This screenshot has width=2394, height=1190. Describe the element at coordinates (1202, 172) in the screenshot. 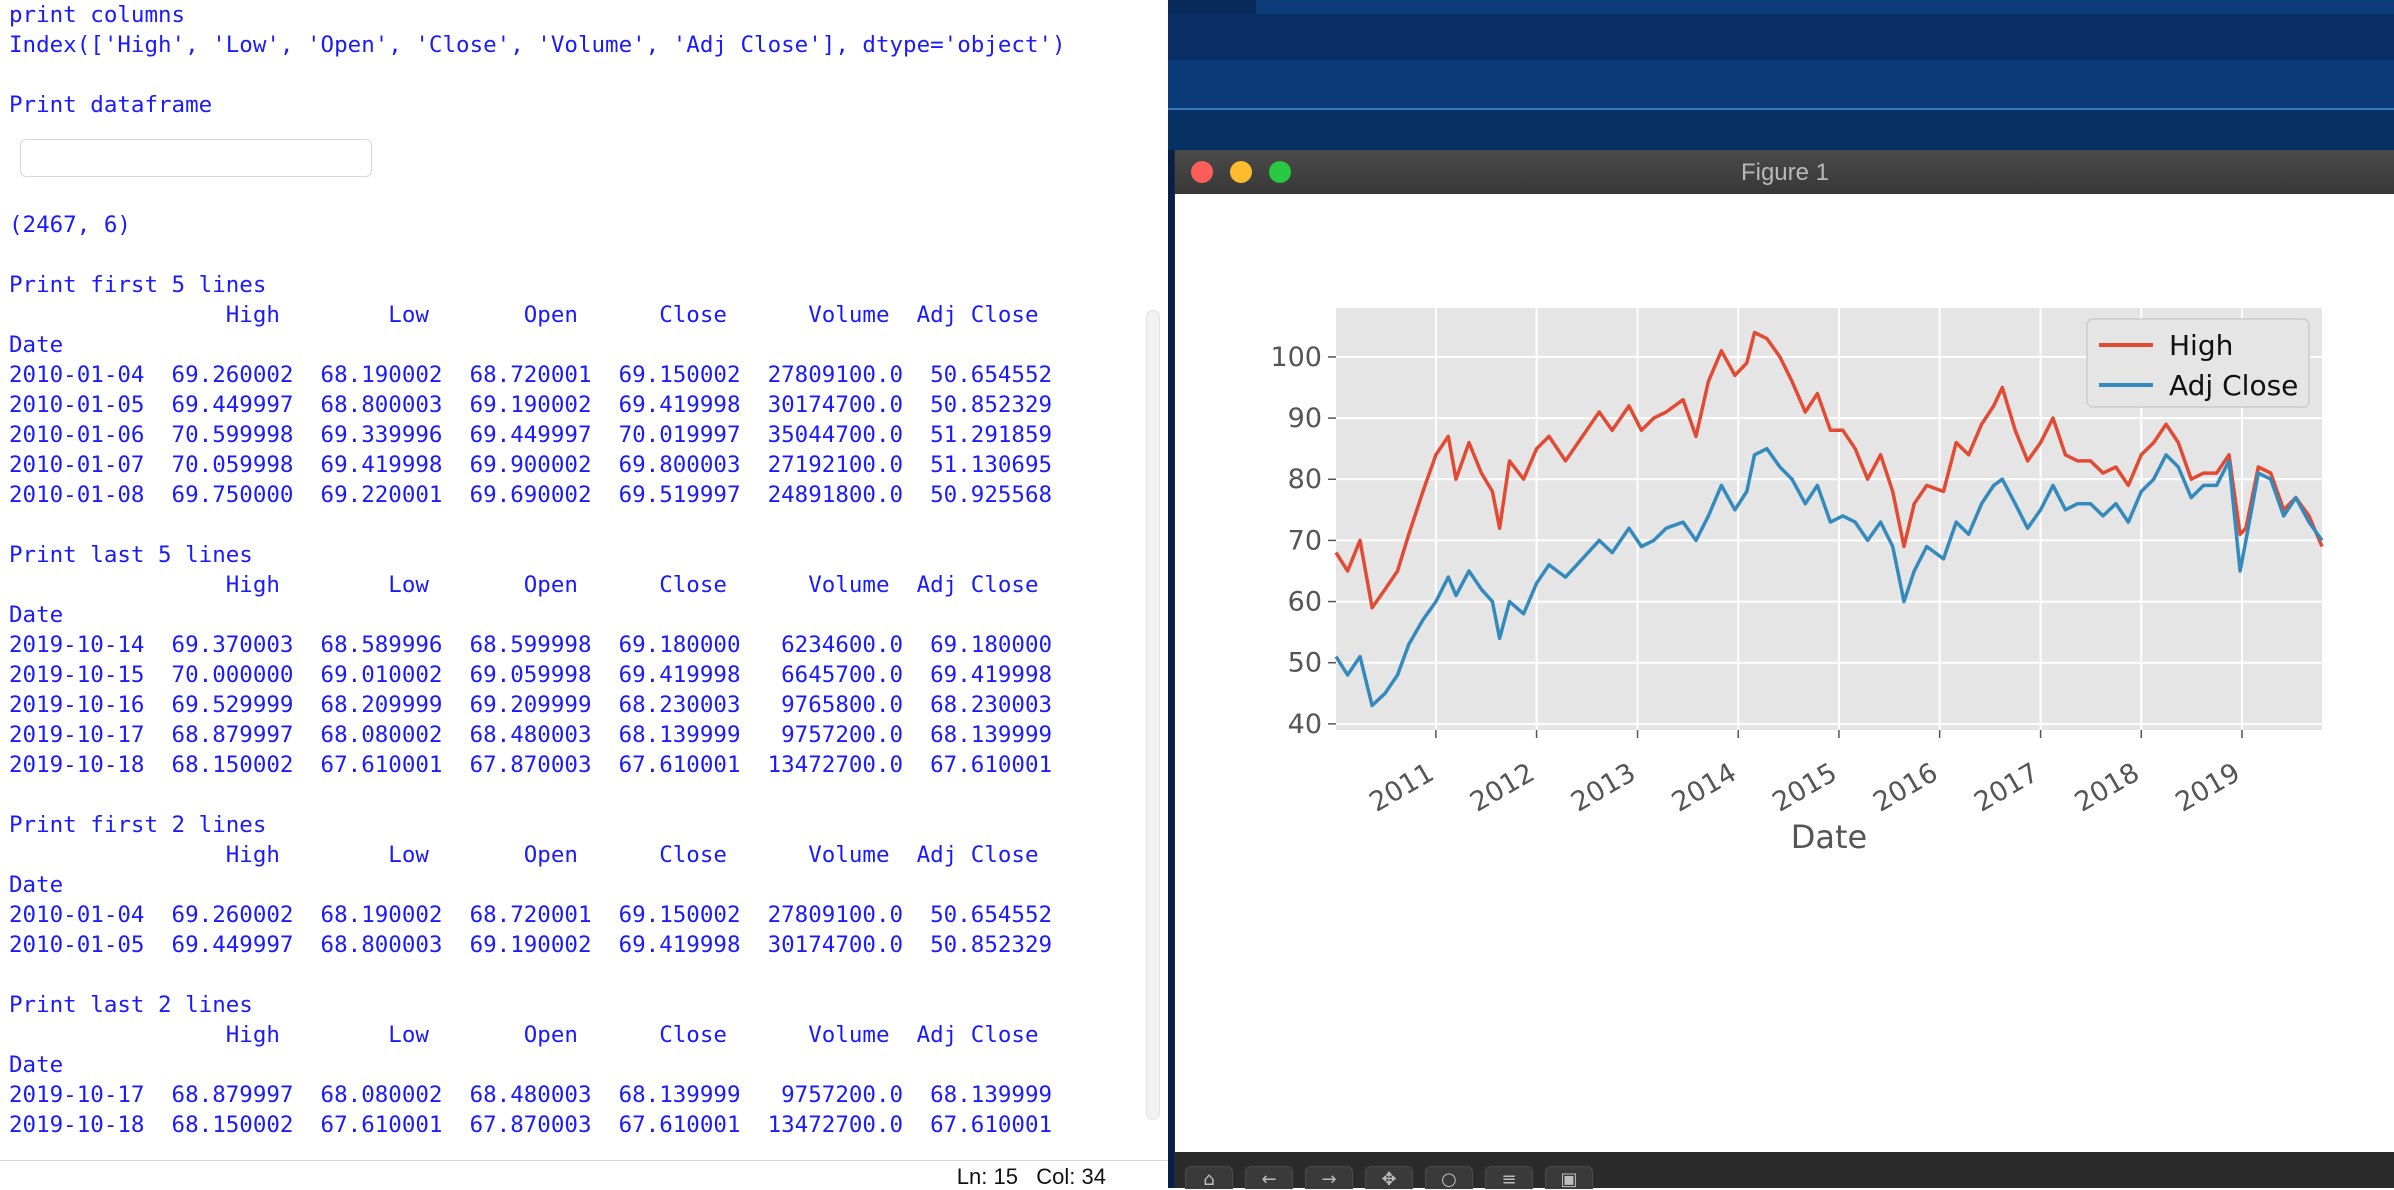

I see `close-window-button` at that location.